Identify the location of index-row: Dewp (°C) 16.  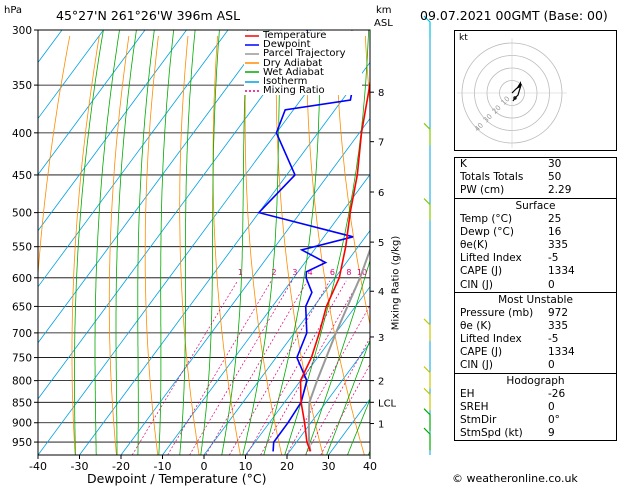
(535, 232).